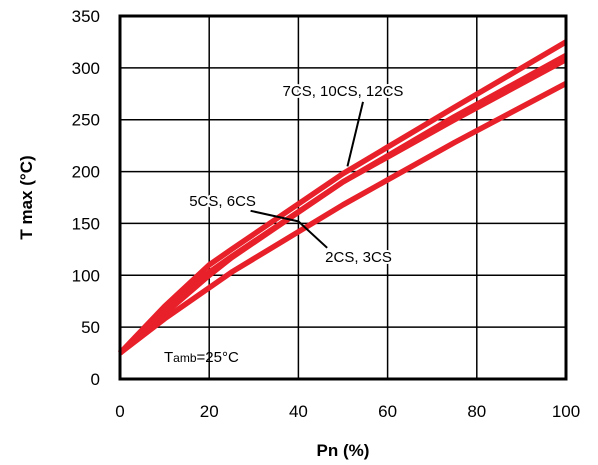 The width and height of the screenshot is (598, 465). What do you see at coordinates (476, 411) in the screenshot?
I see `x-tick-label: 80` at bounding box center [476, 411].